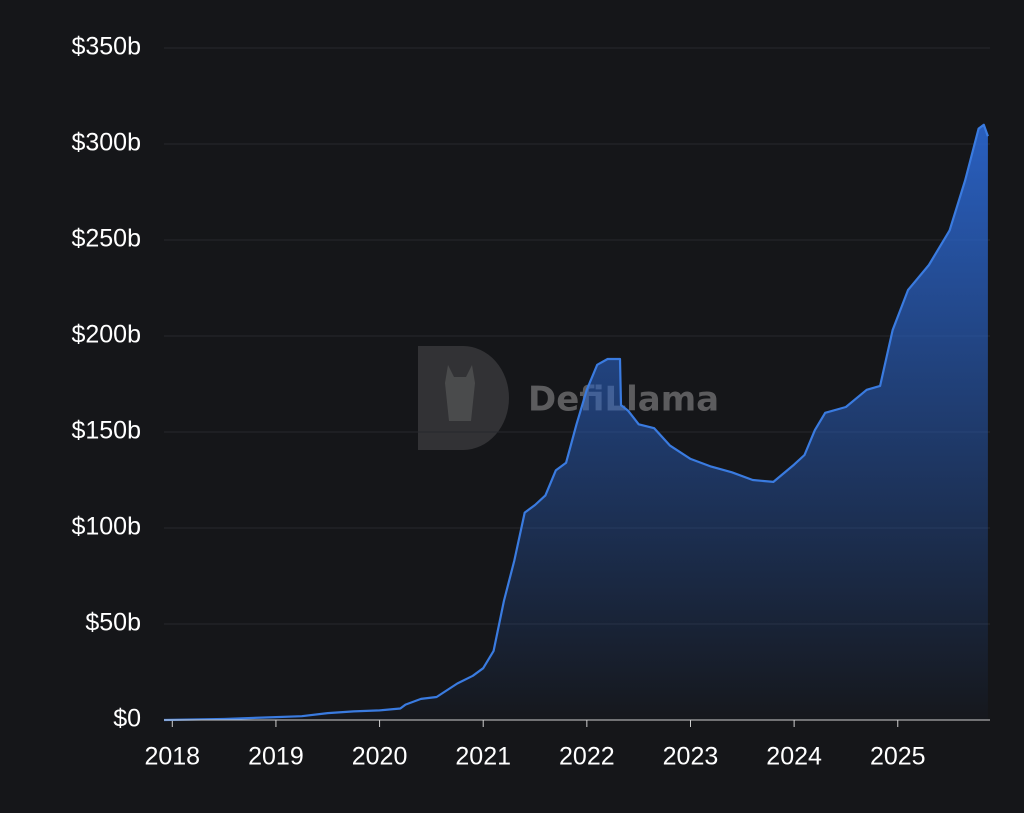 The height and width of the screenshot is (813, 1024). I want to click on x-tick-label: 2022, so click(587, 757).